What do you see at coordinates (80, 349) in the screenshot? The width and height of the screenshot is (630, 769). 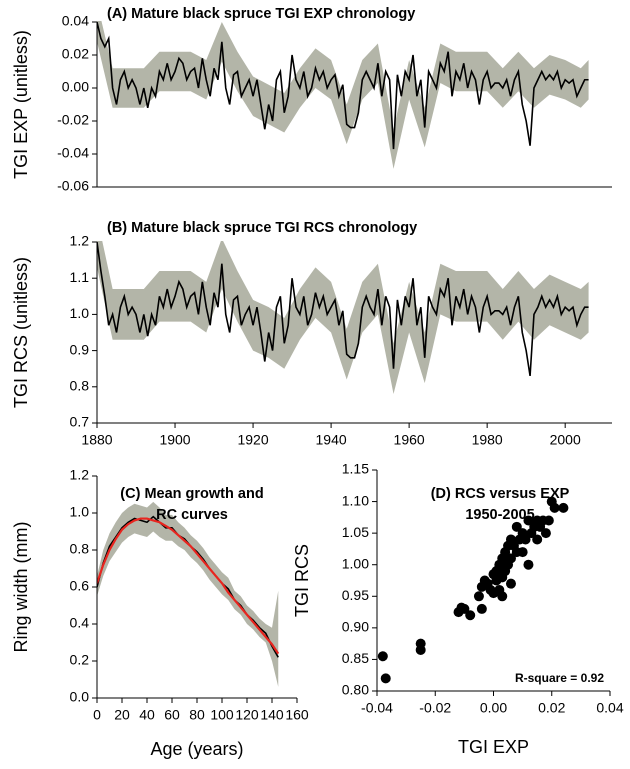 I see `y-tick-label: 0.9` at bounding box center [80, 349].